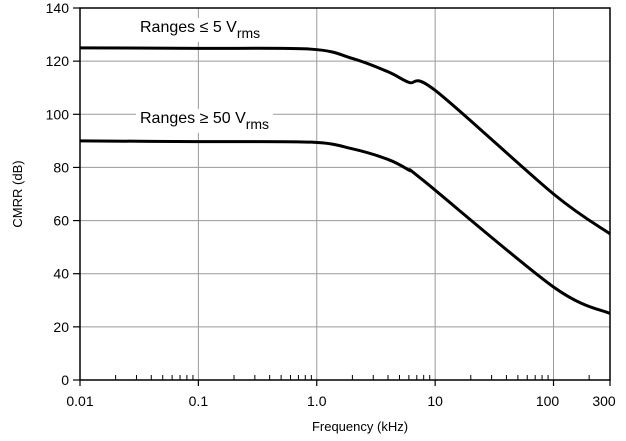  Describe the element at coordinates (435, 401) in the screenshot. I see `x-tick-label: 10` at that location.